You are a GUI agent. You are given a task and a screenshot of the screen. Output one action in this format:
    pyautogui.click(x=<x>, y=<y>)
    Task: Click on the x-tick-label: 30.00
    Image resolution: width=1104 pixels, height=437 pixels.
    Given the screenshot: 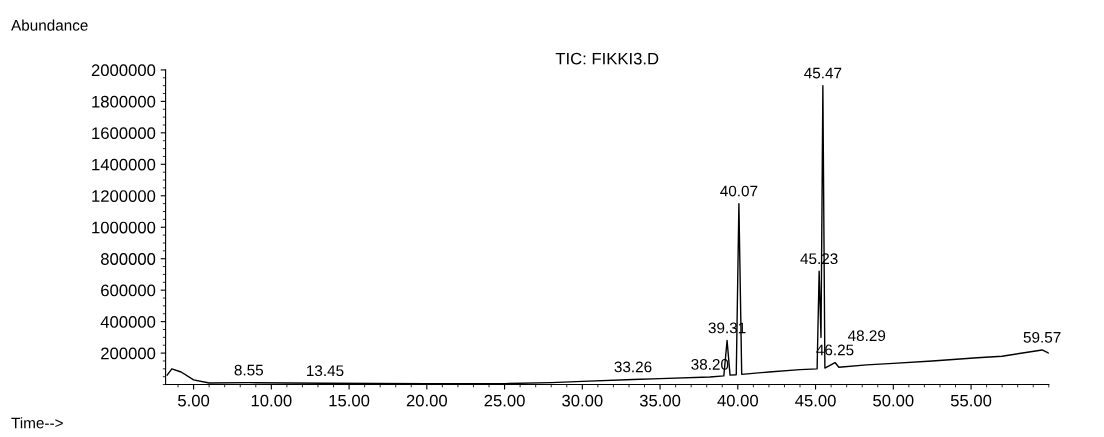 What is the action you would take?
    pyautogui.click(x=582, y=400)
    